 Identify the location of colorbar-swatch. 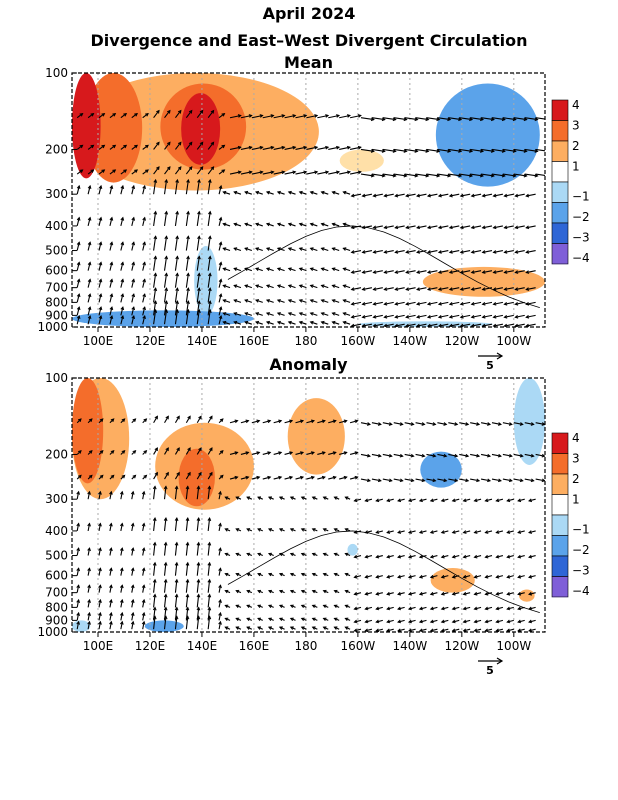
(560, 525).